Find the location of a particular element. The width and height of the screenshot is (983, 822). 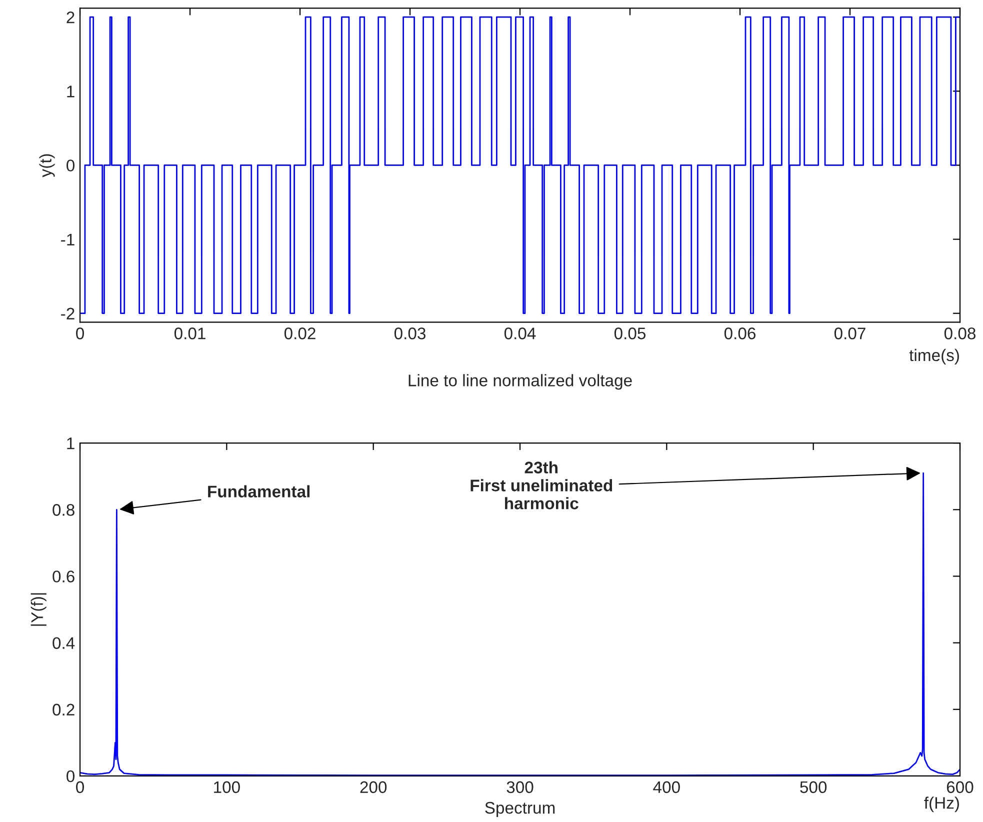

y-tick-label: 2 is located at coordinates (70, 18).